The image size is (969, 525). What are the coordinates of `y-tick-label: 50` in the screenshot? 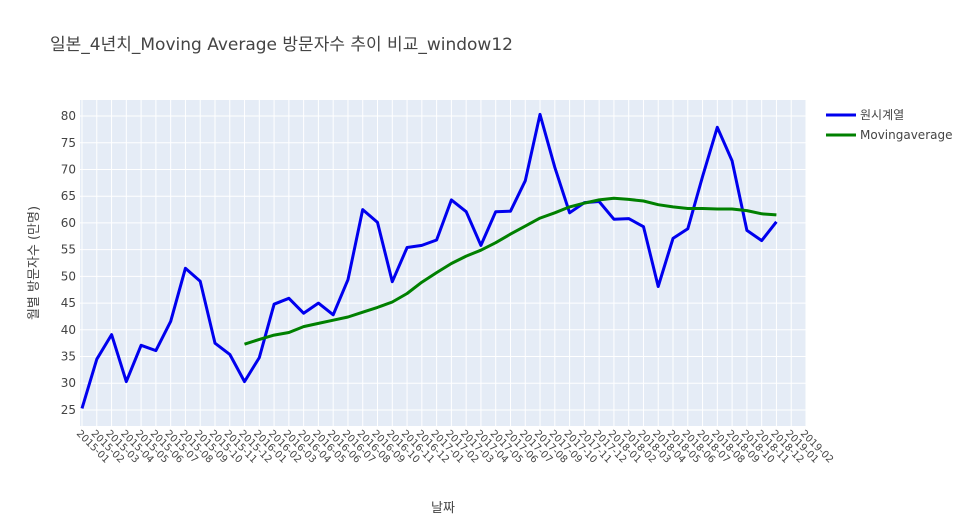 It's located at (68, 276).